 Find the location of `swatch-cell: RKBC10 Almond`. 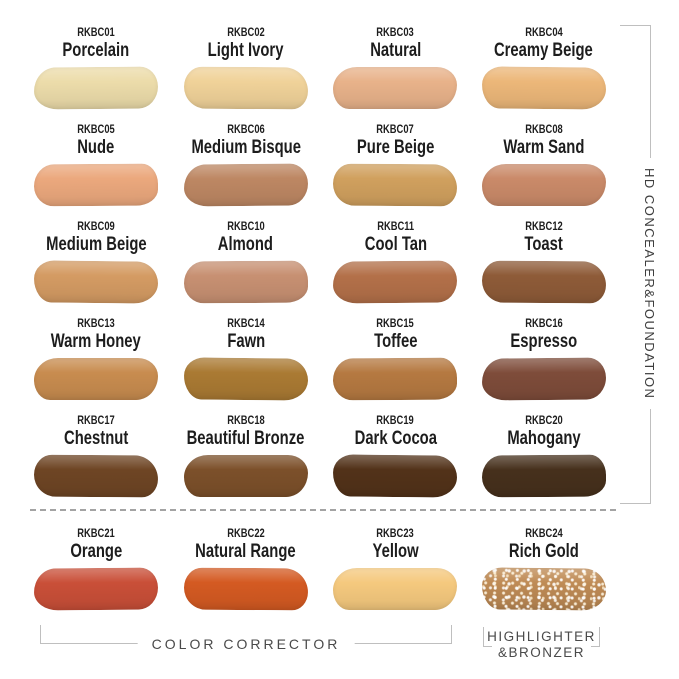

swatch-cell: RKBC10 Almond is located at coordinates (245, 258).